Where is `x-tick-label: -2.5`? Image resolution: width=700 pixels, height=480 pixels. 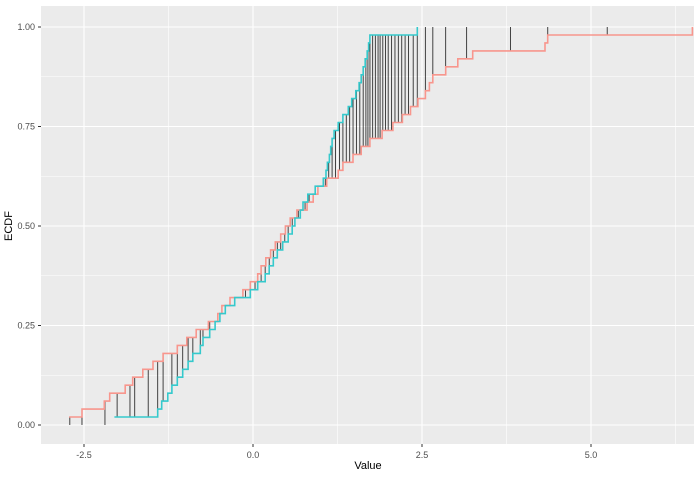
x-tick-label: -2.5 is located at coordinates (84, 455).